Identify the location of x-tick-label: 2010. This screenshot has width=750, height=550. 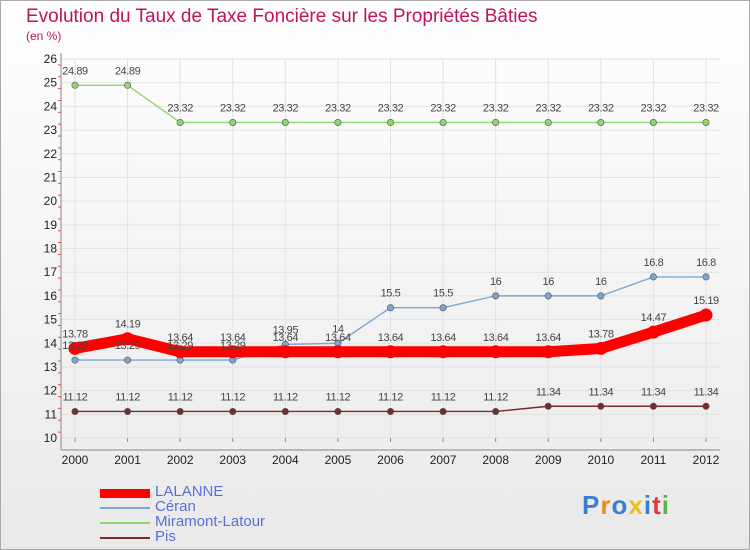
(600, 460).